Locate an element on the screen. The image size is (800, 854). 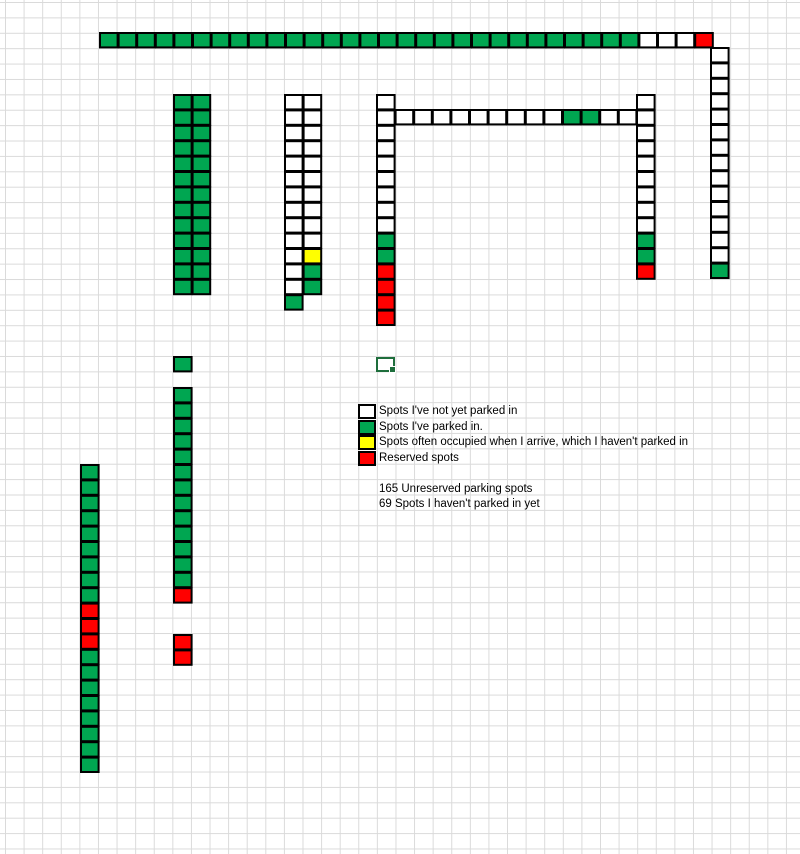
legend-swatch-parked is located at coordinates (367, 427).